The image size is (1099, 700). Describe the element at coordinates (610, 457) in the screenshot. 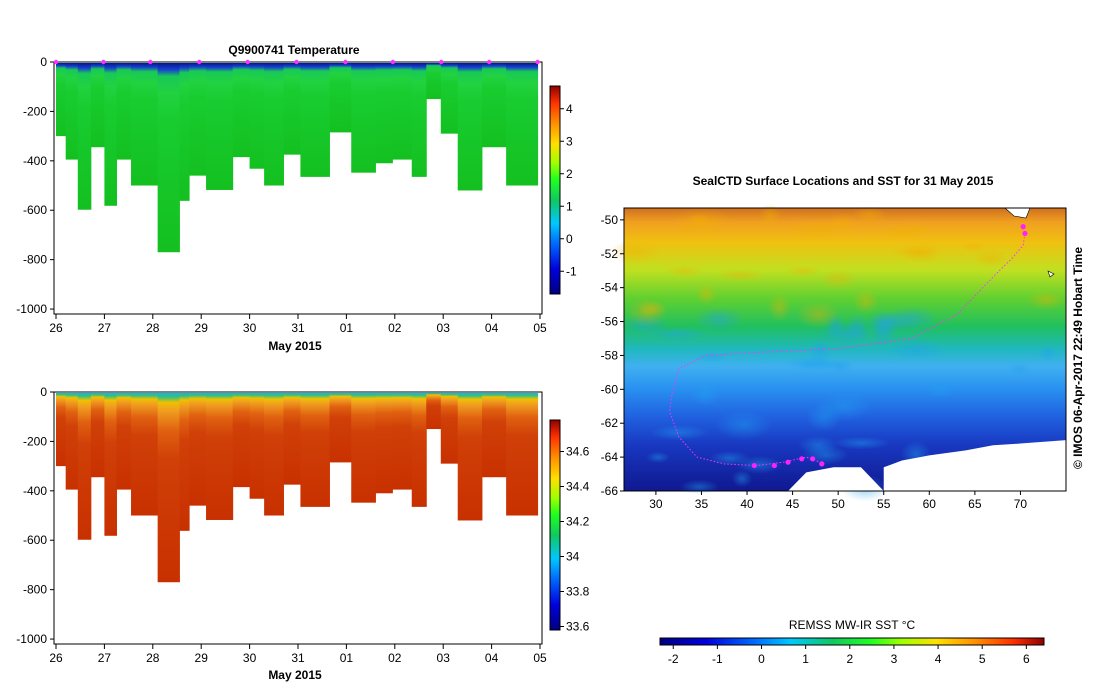

I see `latitude-tick-label: -64` at that location.